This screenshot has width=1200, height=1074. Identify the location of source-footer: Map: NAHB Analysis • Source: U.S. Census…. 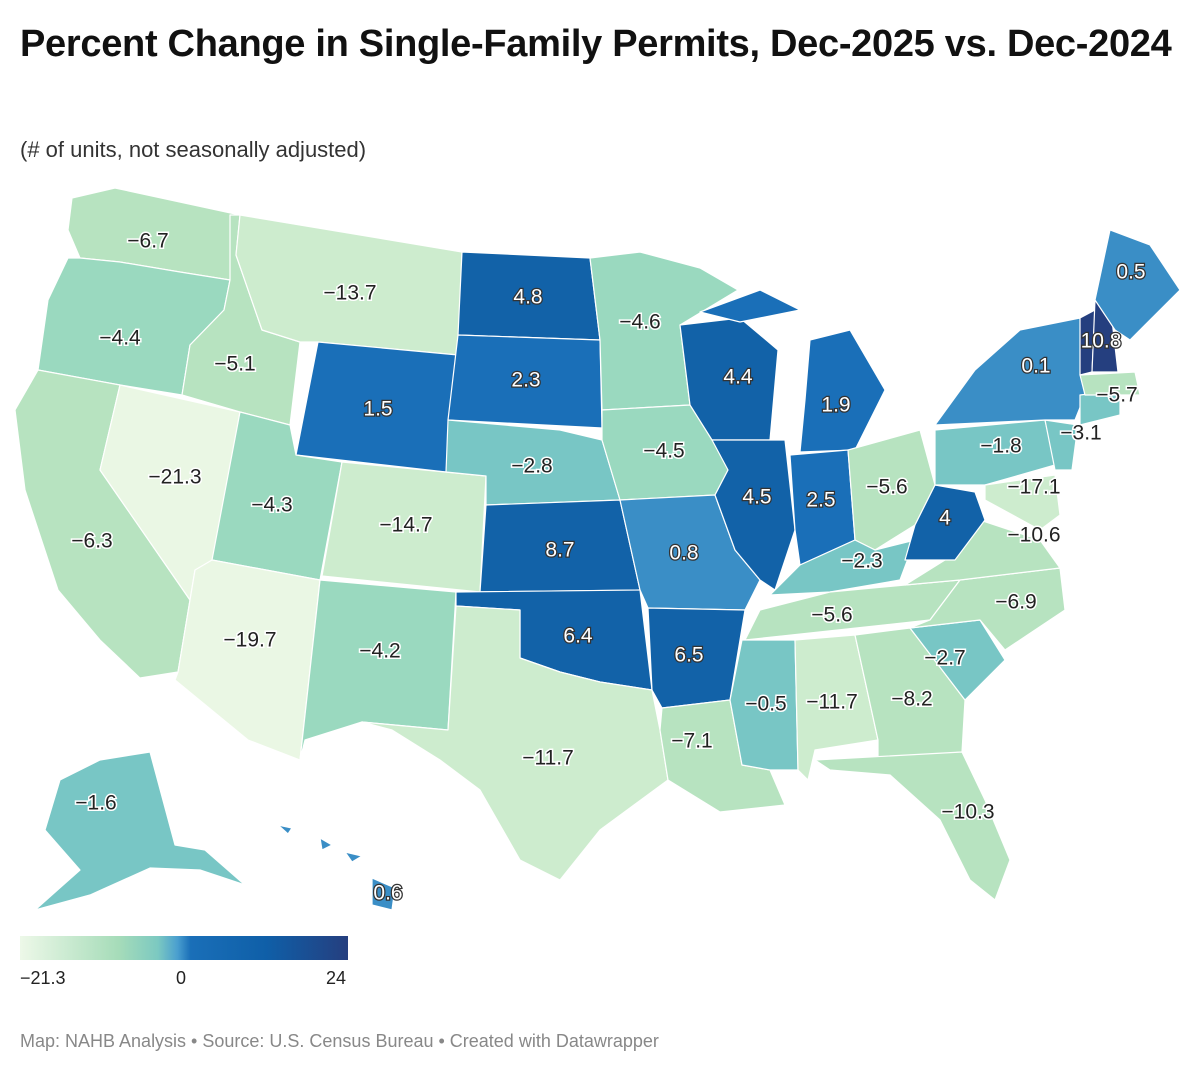
(339, 1041).